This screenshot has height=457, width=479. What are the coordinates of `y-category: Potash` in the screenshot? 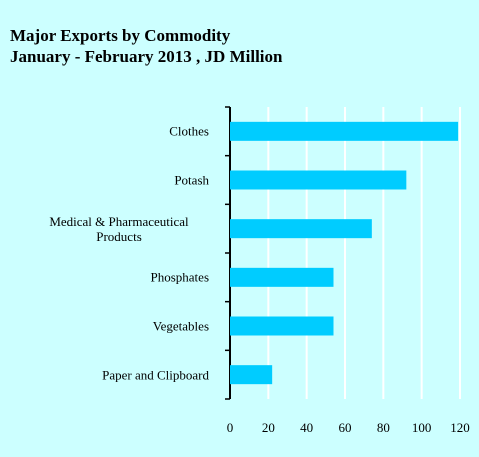 It's located at (191, 180).